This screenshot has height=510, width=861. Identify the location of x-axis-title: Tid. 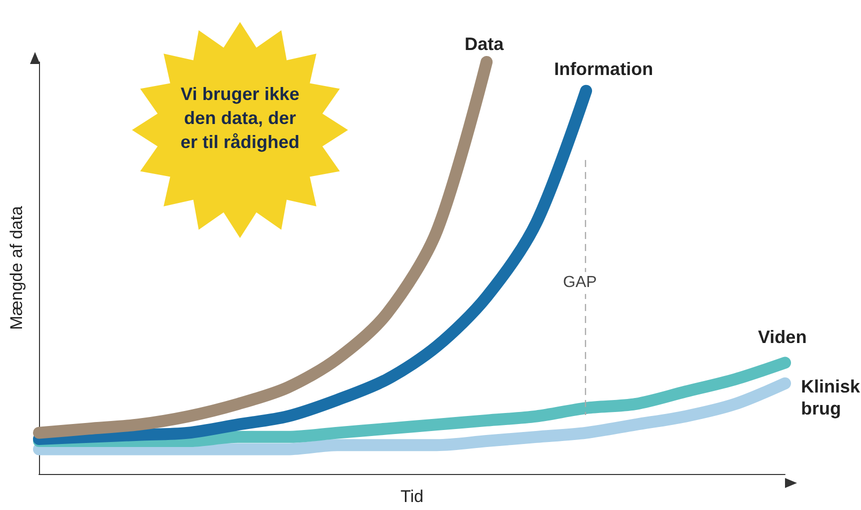
(412, 496).